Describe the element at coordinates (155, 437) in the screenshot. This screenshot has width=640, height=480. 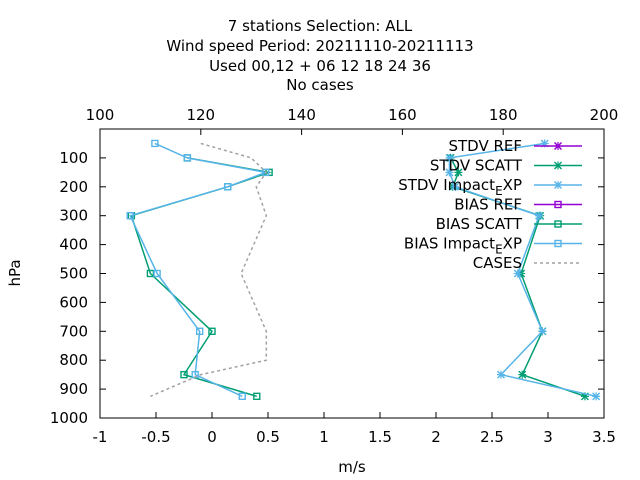
I see `x-tick-label: -0.5` at that location.